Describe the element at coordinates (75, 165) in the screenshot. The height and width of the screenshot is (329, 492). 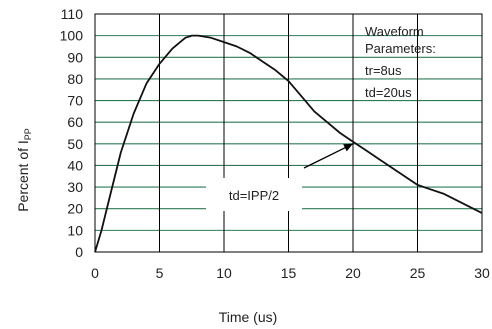
I see `y-tick-label: 40` at that location.